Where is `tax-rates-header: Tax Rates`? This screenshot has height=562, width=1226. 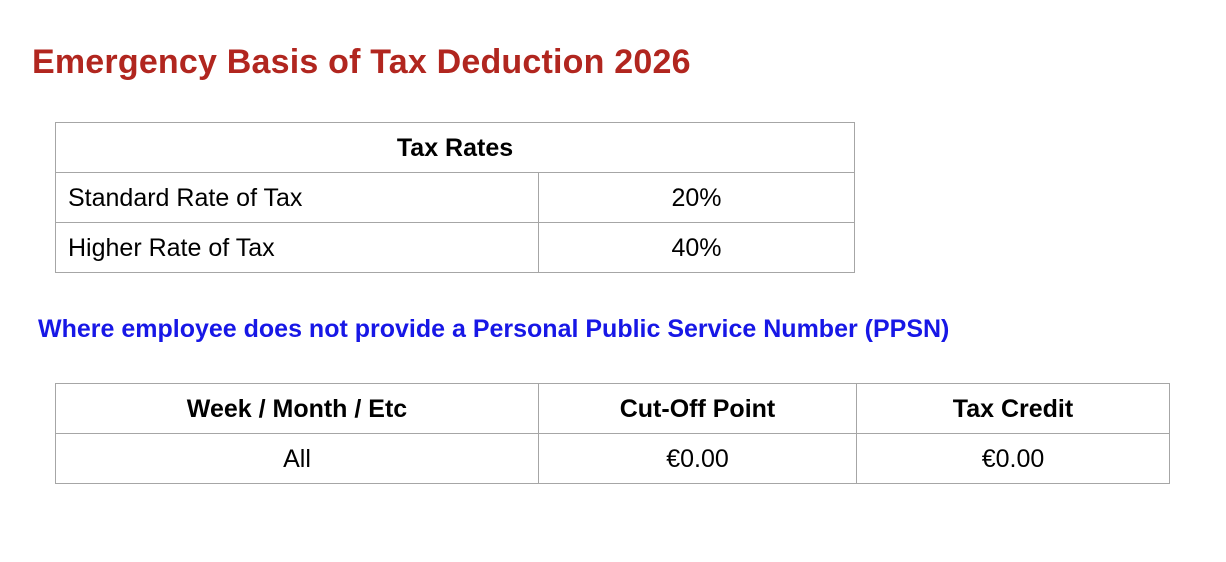
tax-rates-header: Tax Rates is located at coordinates (455, 147).